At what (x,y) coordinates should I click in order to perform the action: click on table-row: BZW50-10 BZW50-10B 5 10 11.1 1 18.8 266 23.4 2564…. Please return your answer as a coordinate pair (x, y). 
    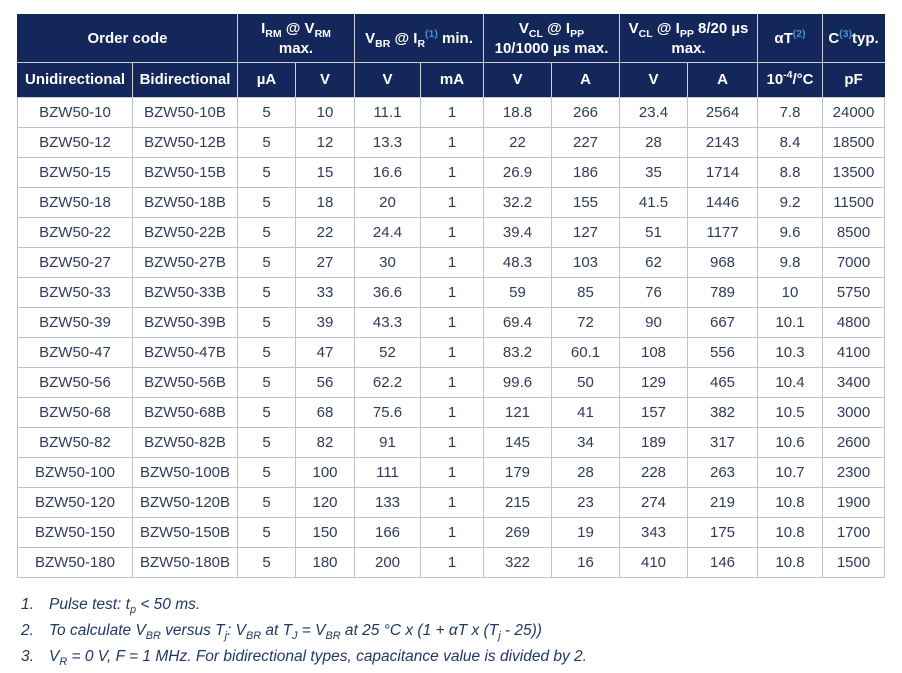
    Looking at the image, I should click on (451, 112).